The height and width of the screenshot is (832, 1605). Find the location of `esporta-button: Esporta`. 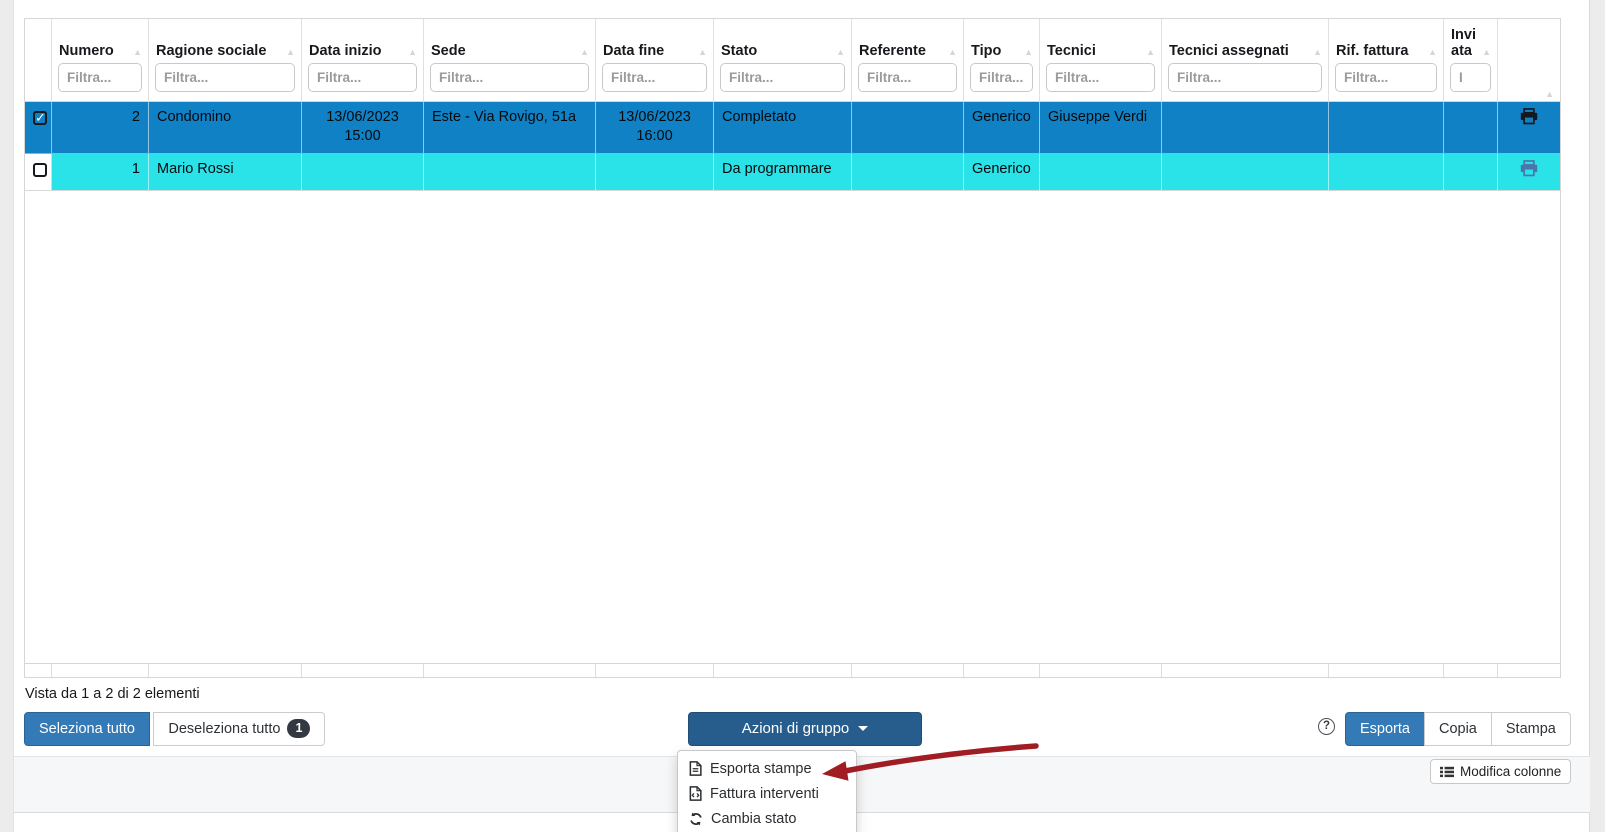

esporta-button: Esporta is located at coordinates (1385, 729).